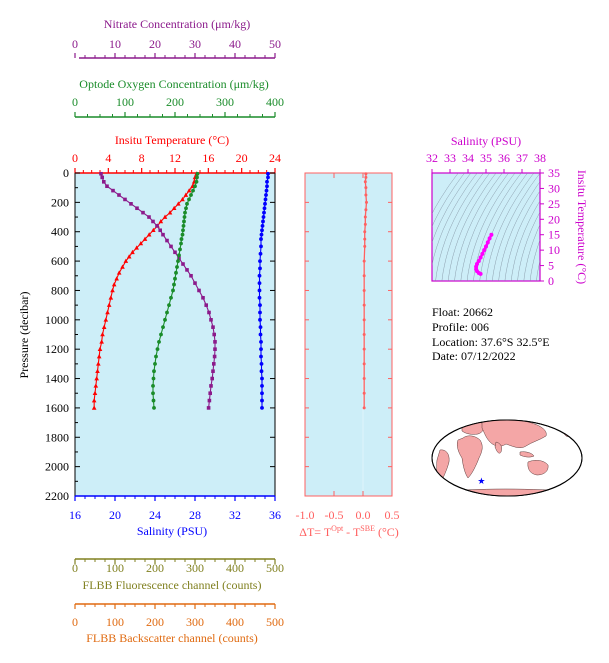 This screenshot has height=663, width=609. Describe the element at coordinates (115, 515) in the screenshot. I see `salinity-tick-label: 20` at that location.